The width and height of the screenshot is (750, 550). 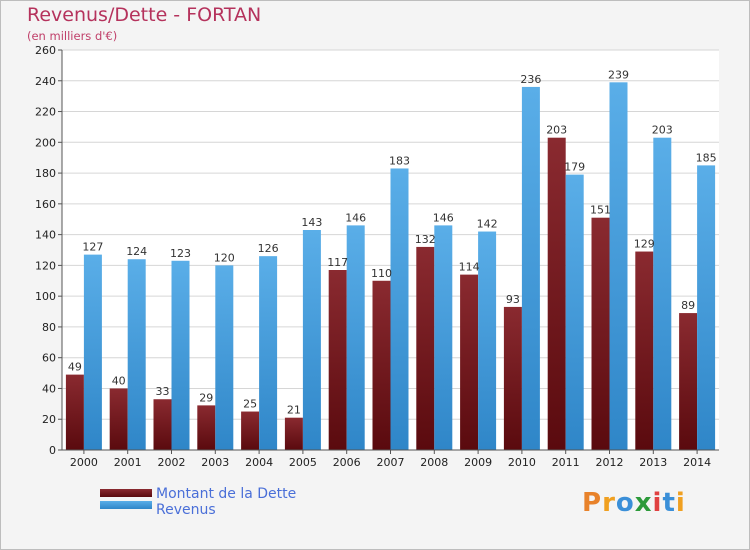 What do you see at coordinates (706, 157) in the screenshot?
I see `data-label-revenue: 185` at bounding box center [706, 157].